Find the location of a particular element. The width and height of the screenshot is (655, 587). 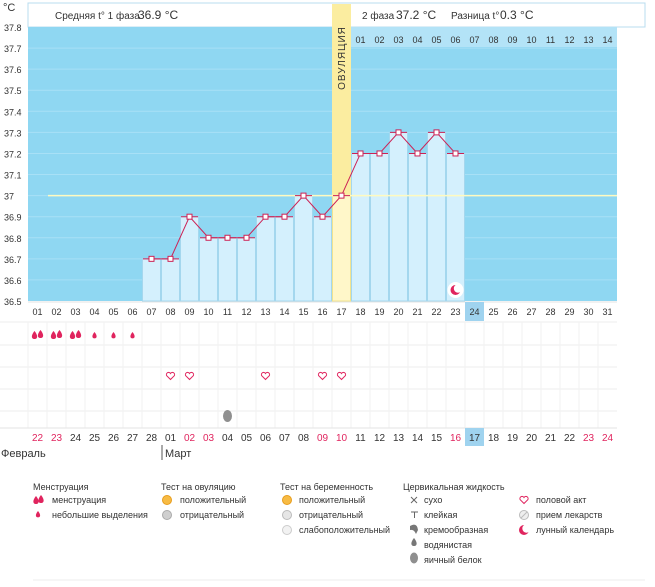

legend-medication-label: прием лекарств is located at coordinates (569, 515).